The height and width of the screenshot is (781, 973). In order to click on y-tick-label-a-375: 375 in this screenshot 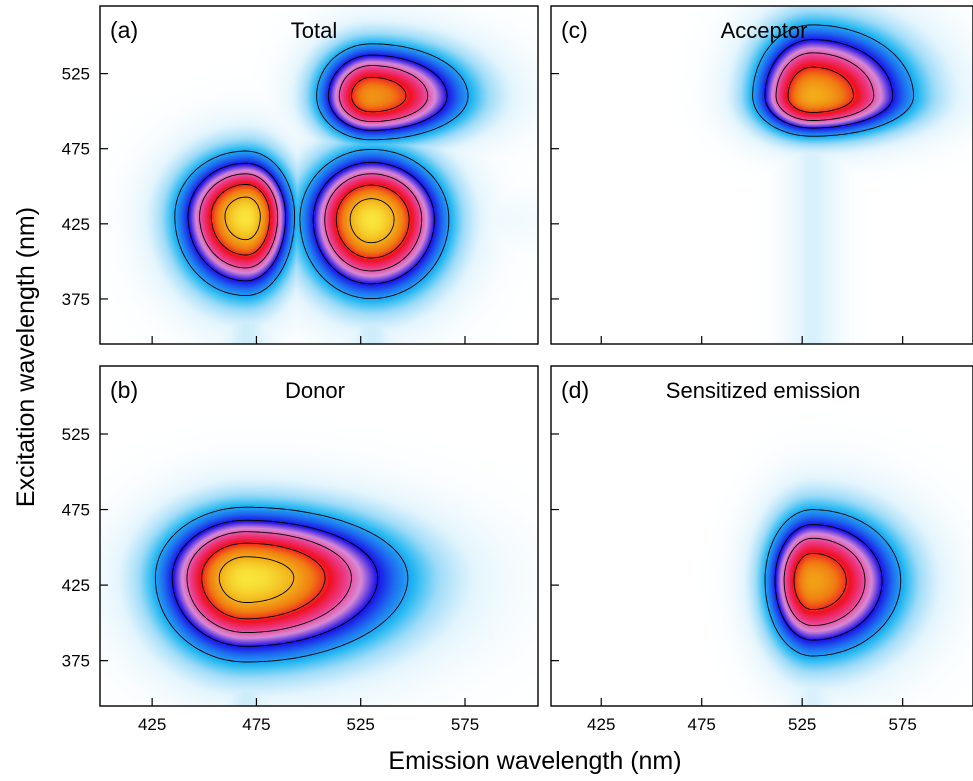, I will do `click(76, 299)`.